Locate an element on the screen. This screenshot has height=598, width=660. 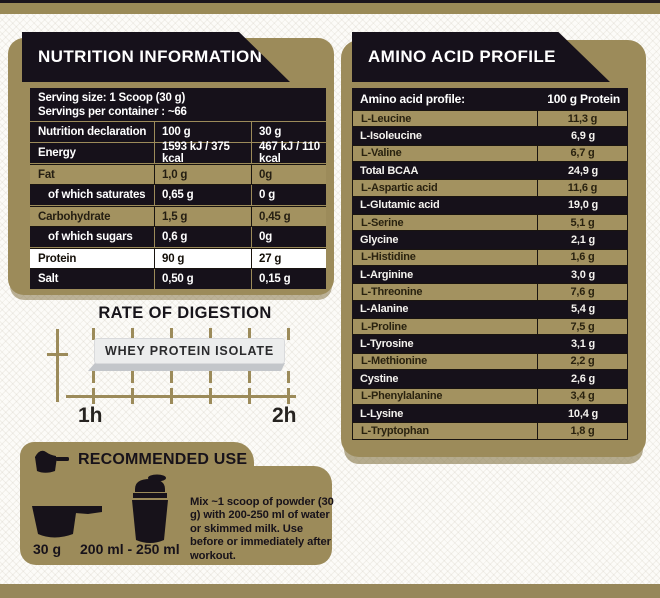
amino-row: L-Arginine 3,0 g is located at coordinates (490, 275).